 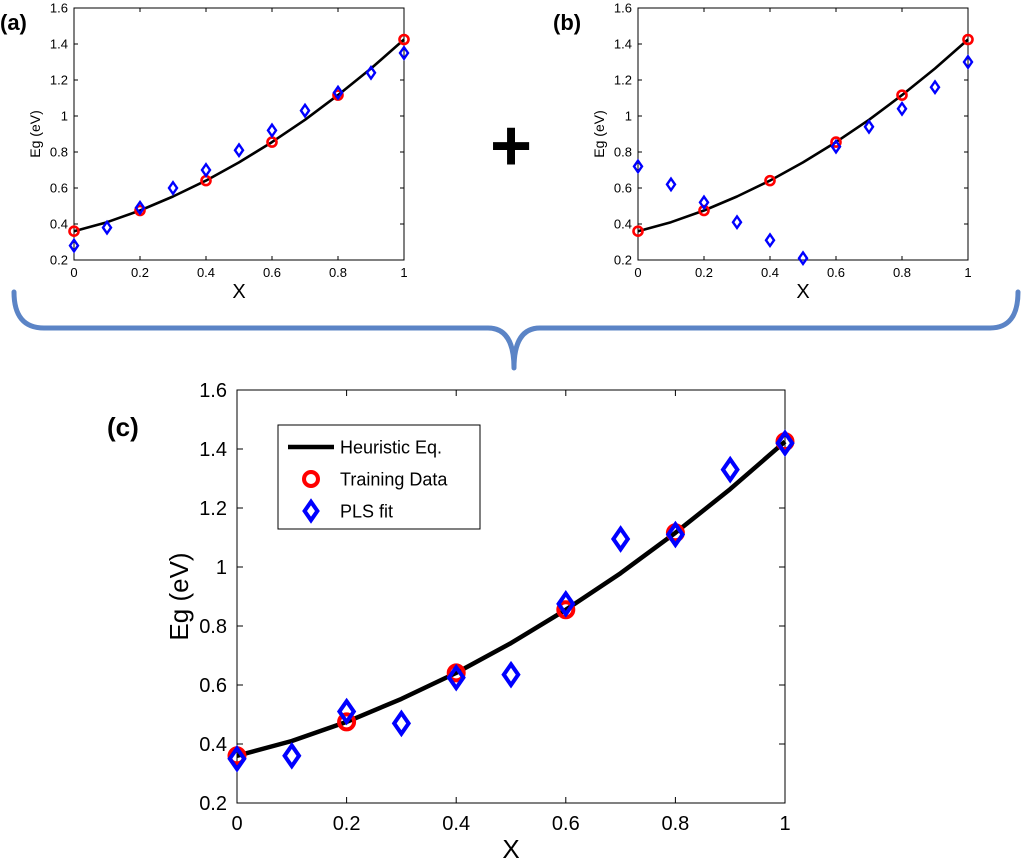 I want to click on plus-symbol: +, so click(x=511, y=146).